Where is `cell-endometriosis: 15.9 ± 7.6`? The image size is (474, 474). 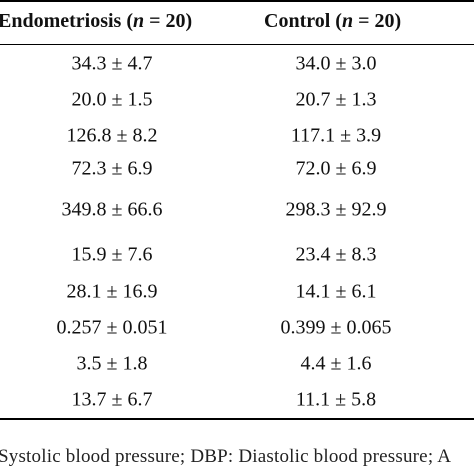
cell-endometriosis: 15.9 ± 7.6 is located at coordinates (112, 254).